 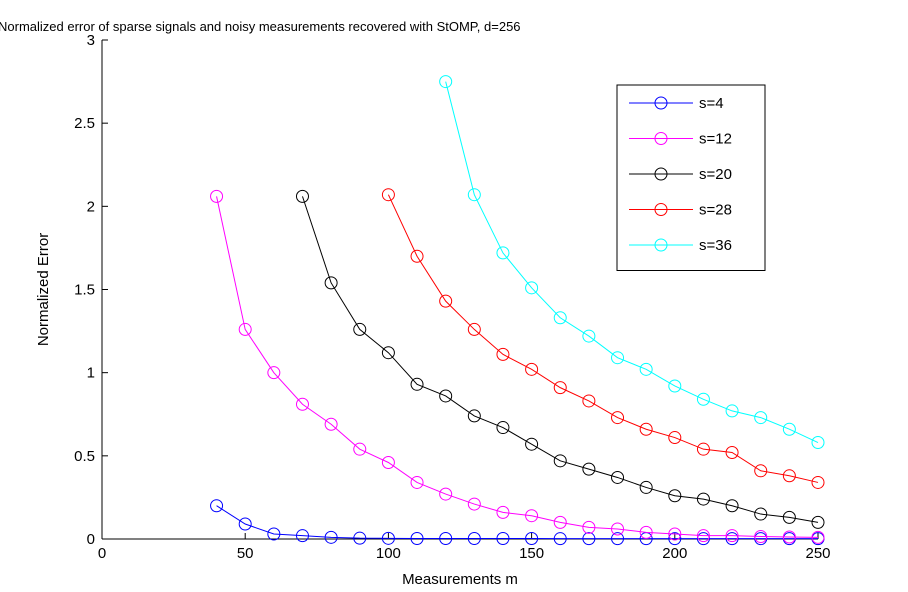 What do you see at coordinates (84, 123) in the screenshot?
I see `y-tick-label: 2.5` at bounding box center [84, 123].